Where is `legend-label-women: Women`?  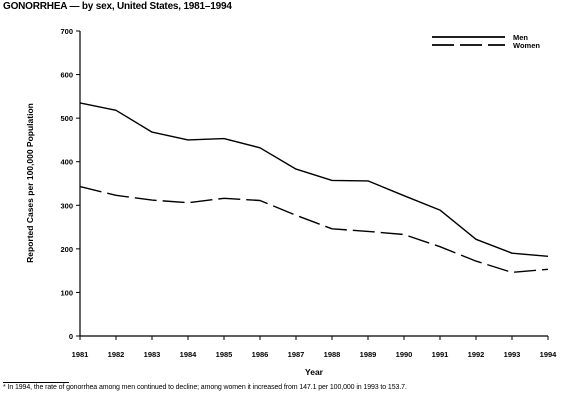
legend-label-women: Women is located at coordinates (526, 45).